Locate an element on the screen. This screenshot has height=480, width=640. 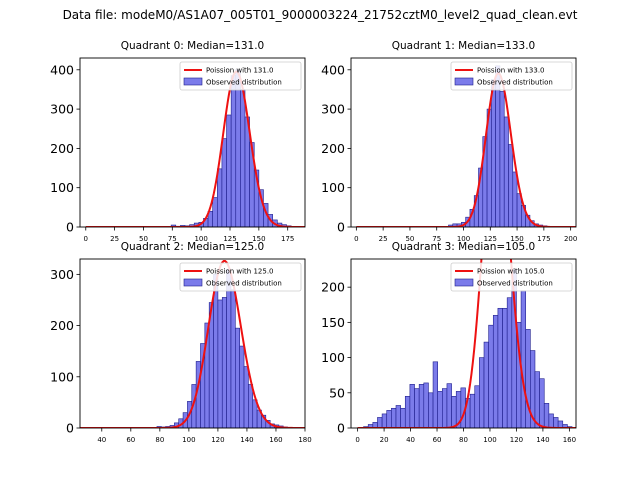
y-tick-label: 150 is located at coordinates (333, 322).